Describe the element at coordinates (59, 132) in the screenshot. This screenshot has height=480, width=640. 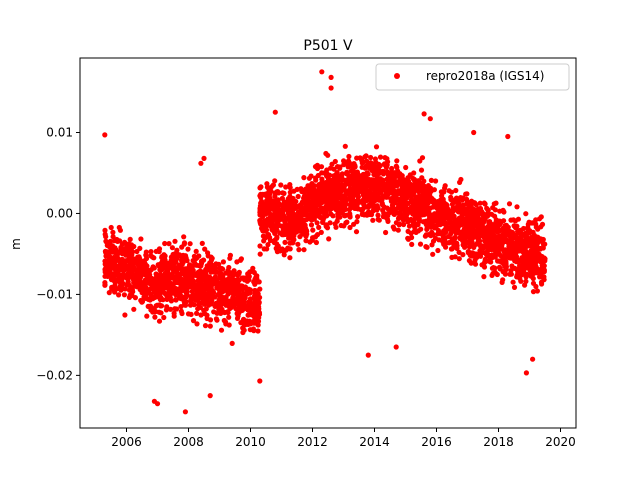
I see `y-tick-label: 0.01` at that location.